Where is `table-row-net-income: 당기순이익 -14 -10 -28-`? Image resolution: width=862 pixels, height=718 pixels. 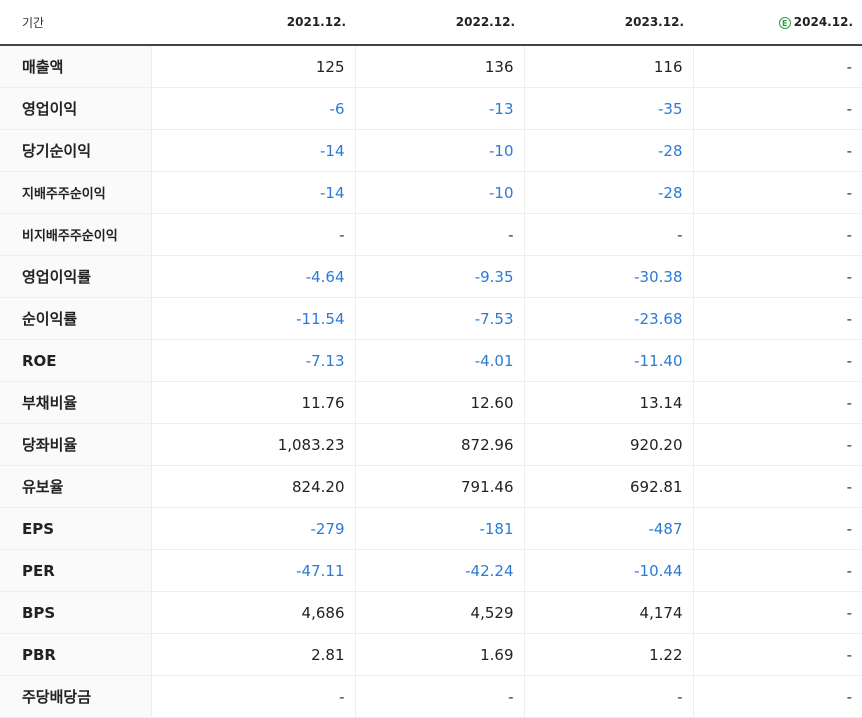 table-row-net-income: 당기순이익 -14 -10 -28- is located at coordinates (431, 150).